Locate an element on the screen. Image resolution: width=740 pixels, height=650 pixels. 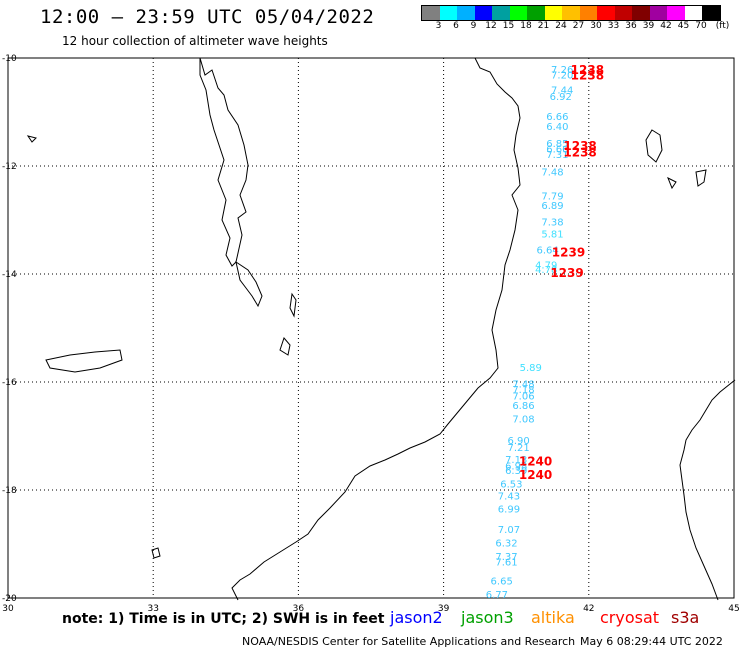
lake-mweru is located at coordinates (31, 139).